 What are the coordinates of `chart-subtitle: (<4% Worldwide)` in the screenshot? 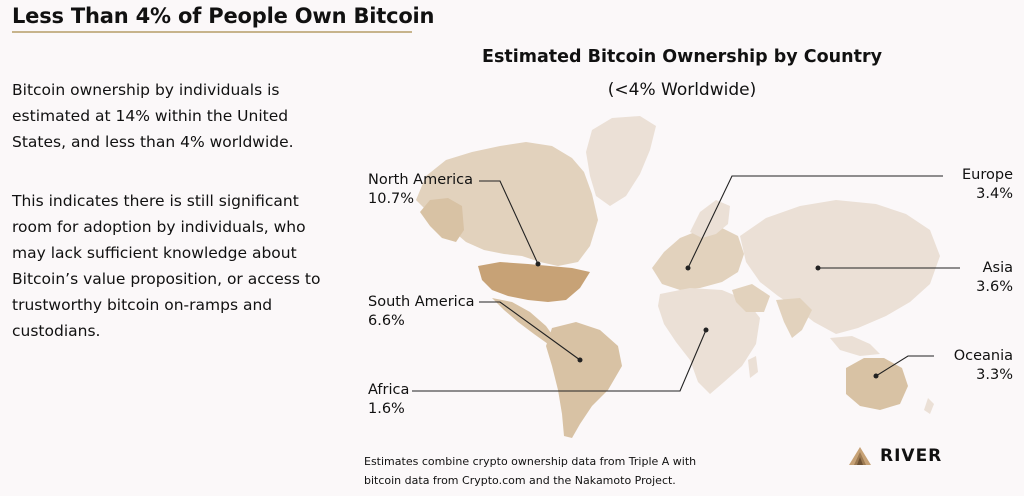 It's located at (682, 90).